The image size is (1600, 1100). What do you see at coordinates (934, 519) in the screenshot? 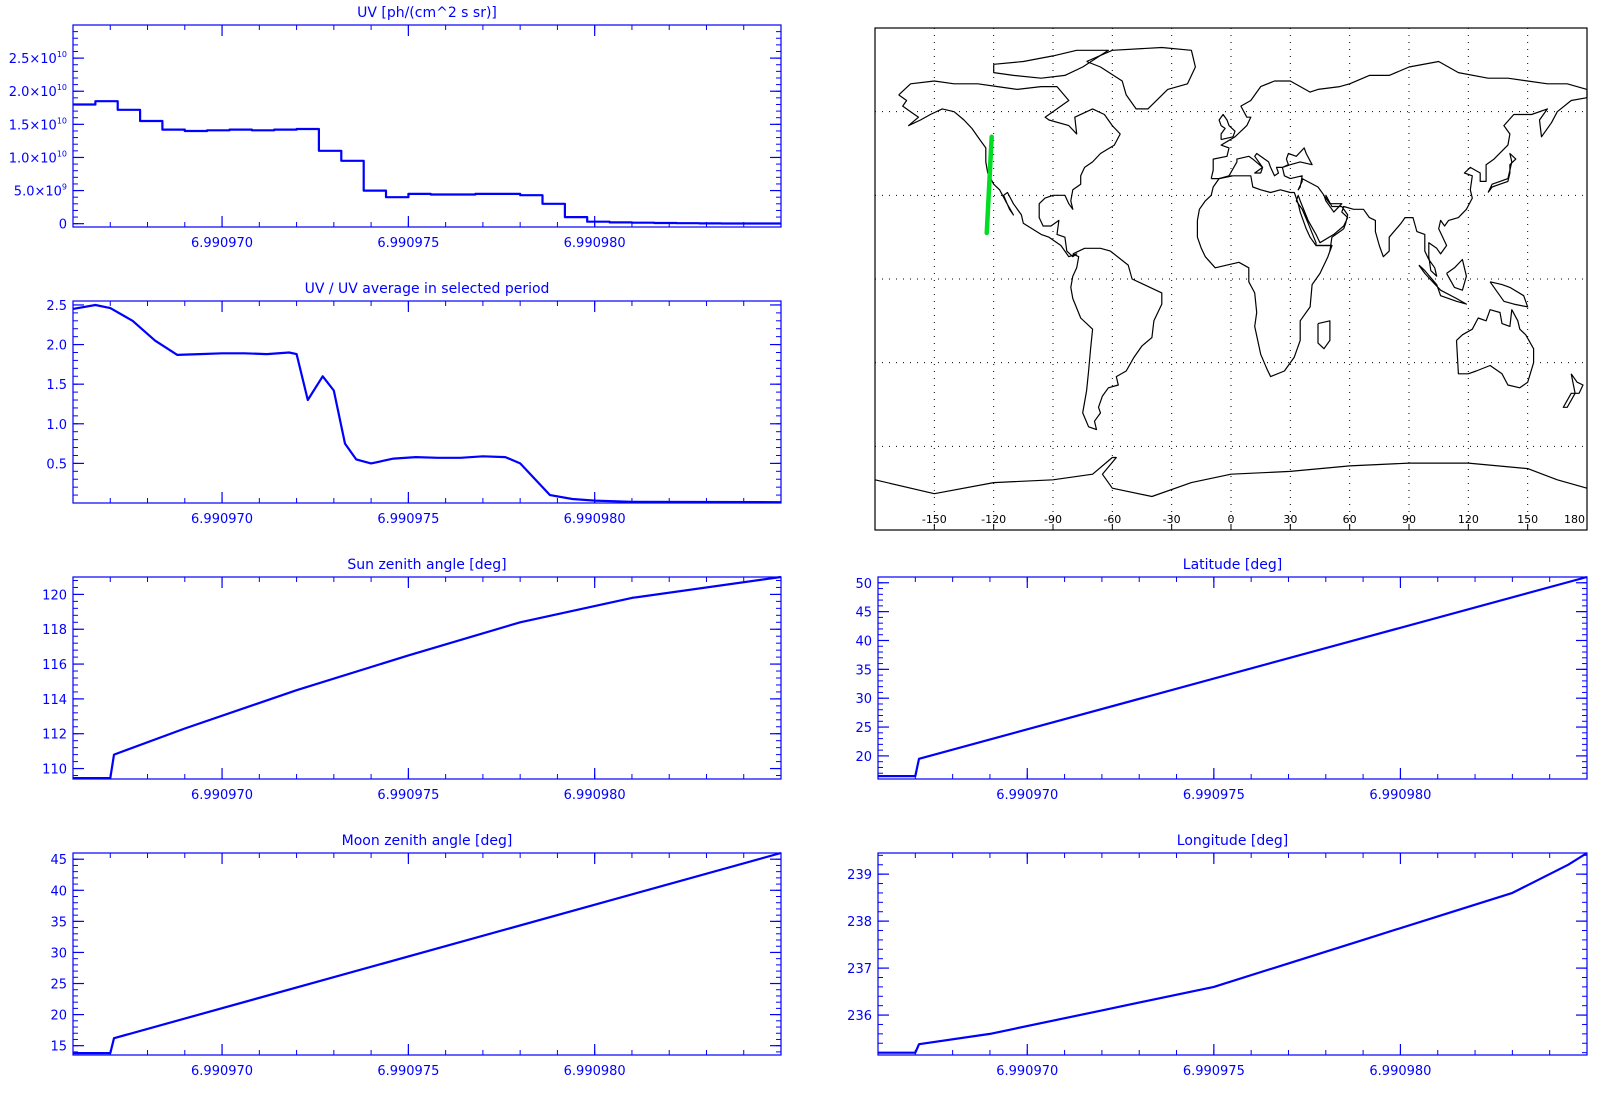
I see `map-x-tick-label: -150` at bounding box center [934, 519].